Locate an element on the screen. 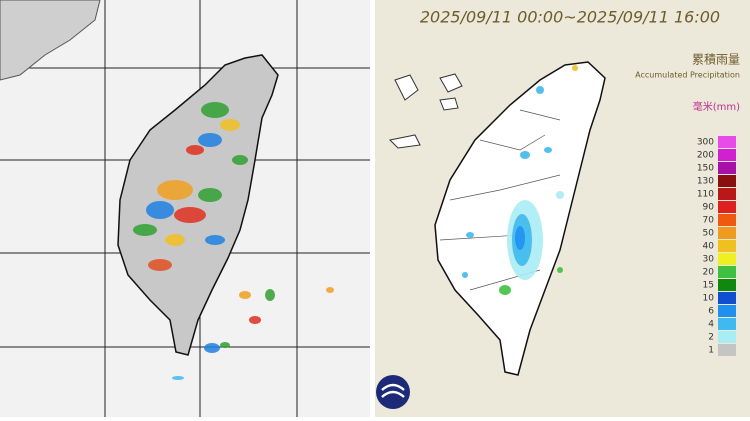 The height and width of the screenshot is (421, 750). map-title: 2025/09/11 00:00~2025/09/11 16:00 is located at coordinates (570, 17).